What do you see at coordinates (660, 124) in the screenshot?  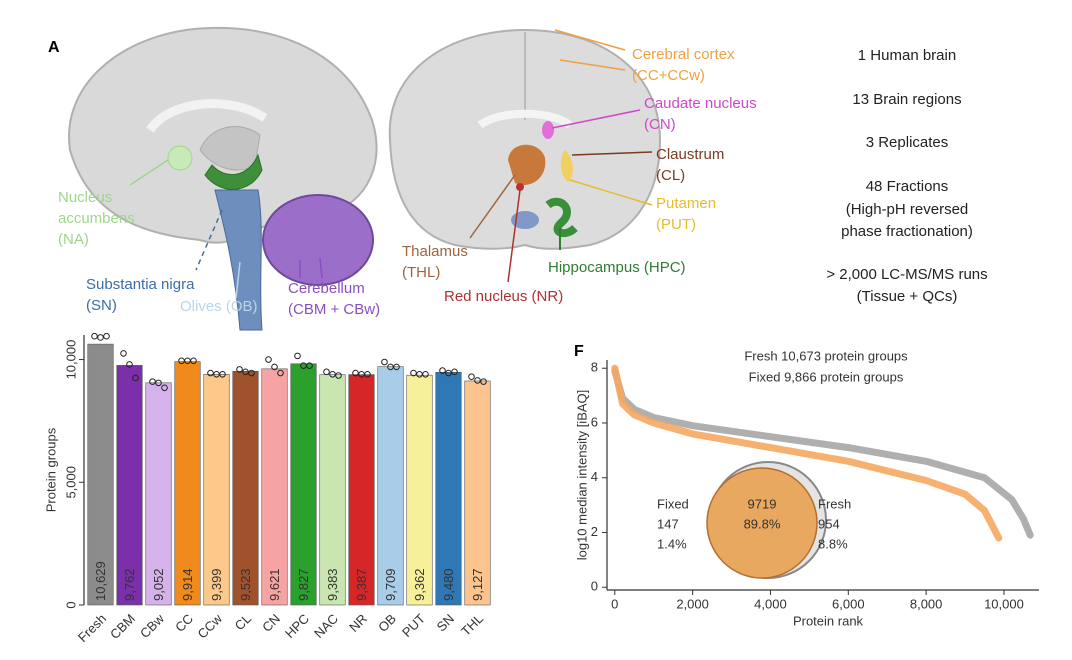 I see `region-label-line: (CN)` at bounding box center [660, 124].